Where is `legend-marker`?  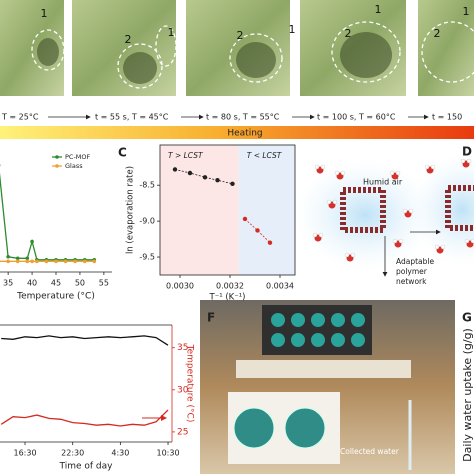
legend-marker is located at coordinates (57, 157).